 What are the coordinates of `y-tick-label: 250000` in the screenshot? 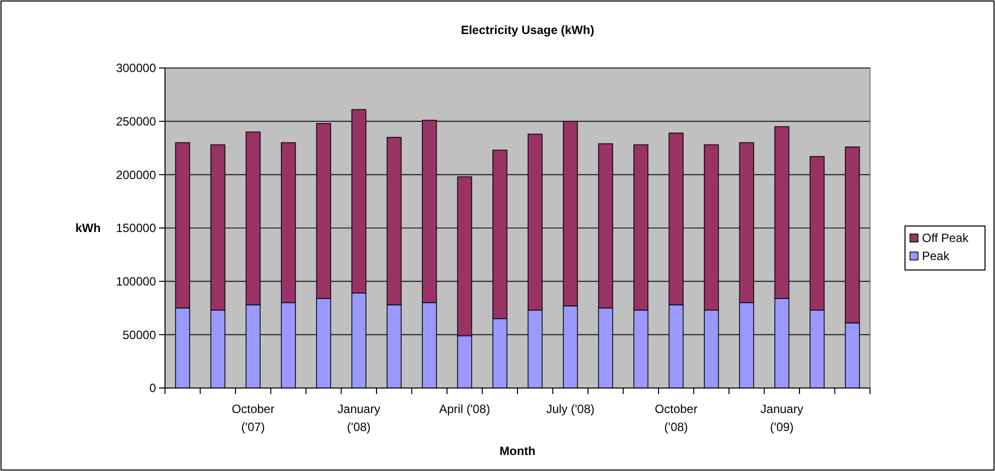 It's located at (136, 121).